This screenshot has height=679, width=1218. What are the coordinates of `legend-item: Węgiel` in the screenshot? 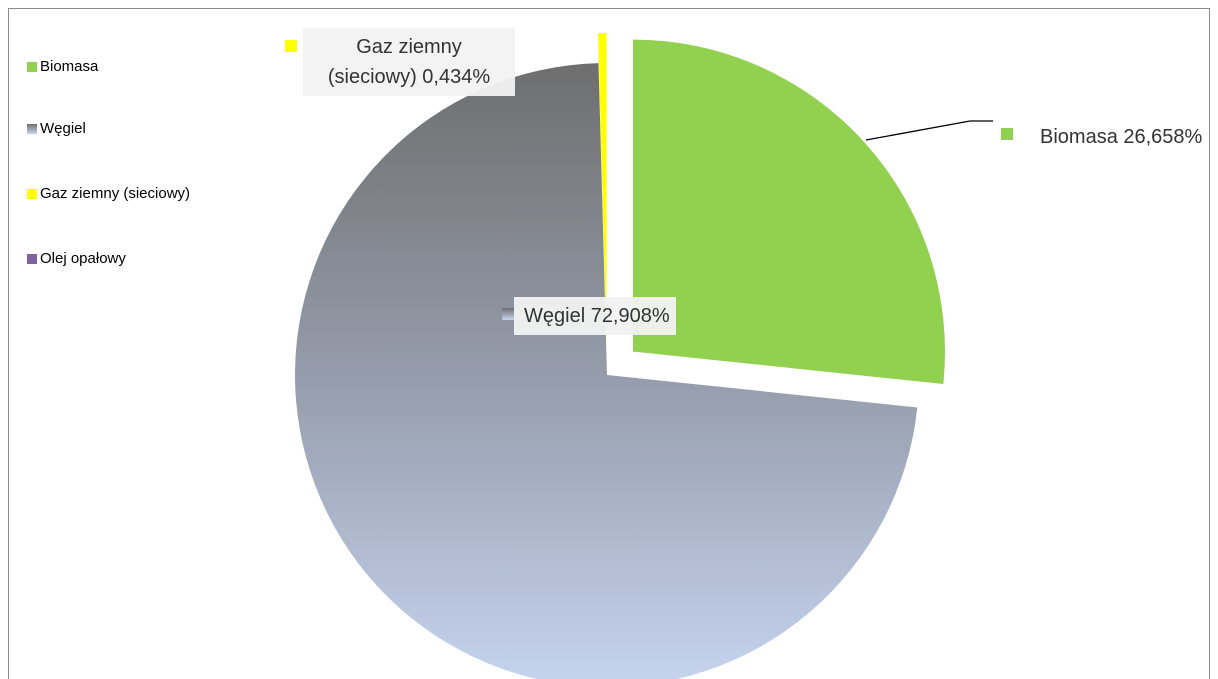 It's located at (56, 128).